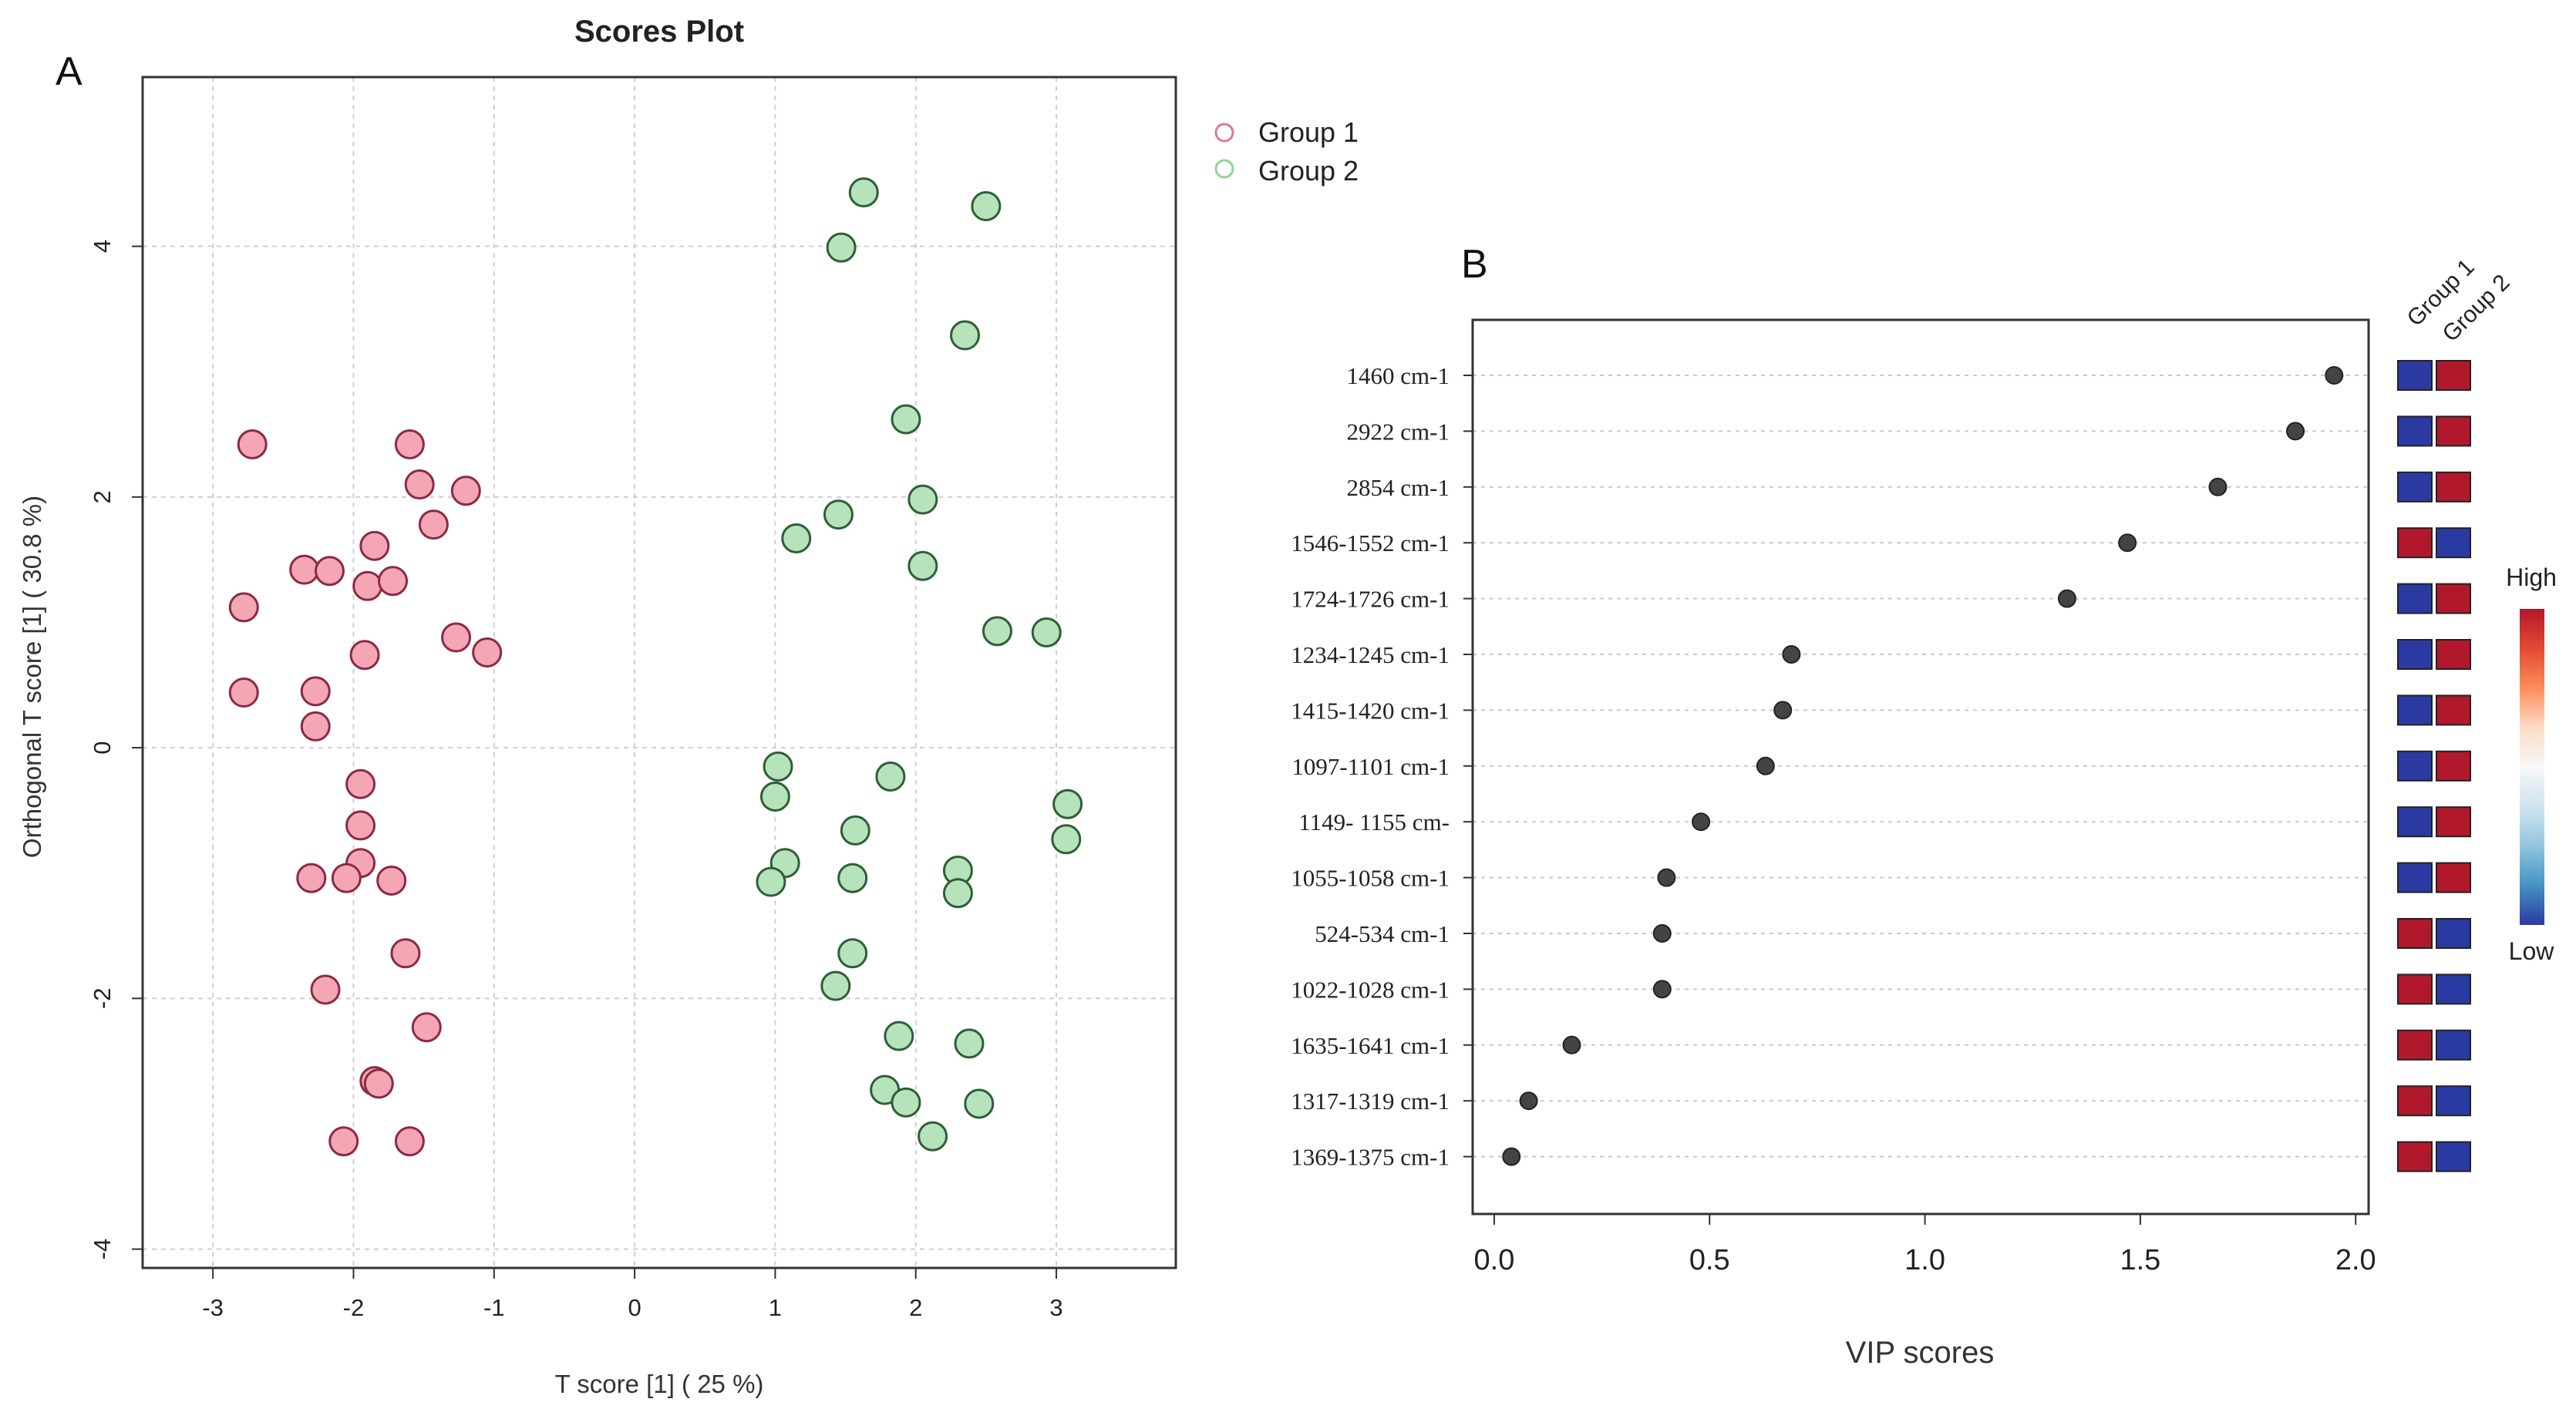 The image size is (2576, 1419). I want to click on tick-label-x-2: -1, so click(494, 1307).